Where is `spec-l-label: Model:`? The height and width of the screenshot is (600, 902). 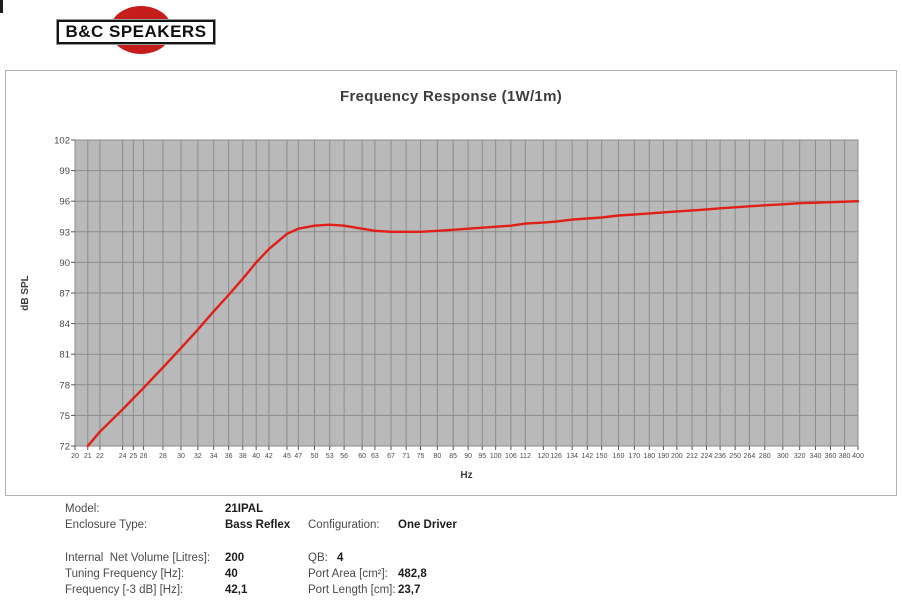
spec-l-label: Model: is located at coordinates (82, 509).